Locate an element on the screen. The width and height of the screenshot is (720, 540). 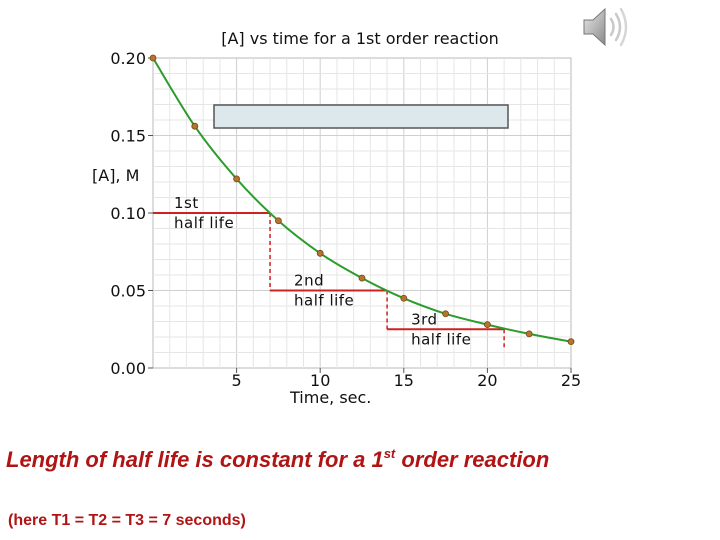
x-ticks: 5 10 15 20 25 is located at coordinates (406, 379).